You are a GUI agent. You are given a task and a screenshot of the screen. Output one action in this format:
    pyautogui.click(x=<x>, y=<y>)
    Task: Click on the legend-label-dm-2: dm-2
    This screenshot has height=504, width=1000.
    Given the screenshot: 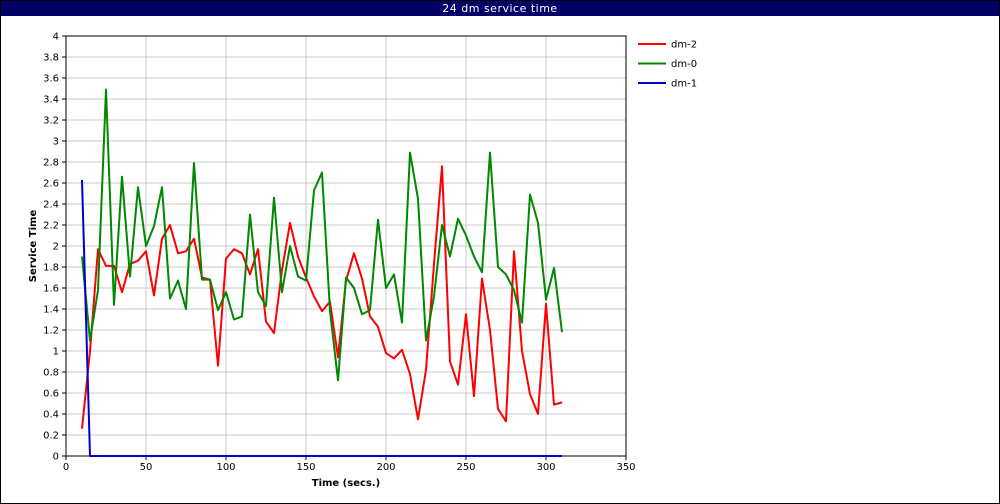 What is the action you would take?
    pyautogui.click(x=684, y=45)
    